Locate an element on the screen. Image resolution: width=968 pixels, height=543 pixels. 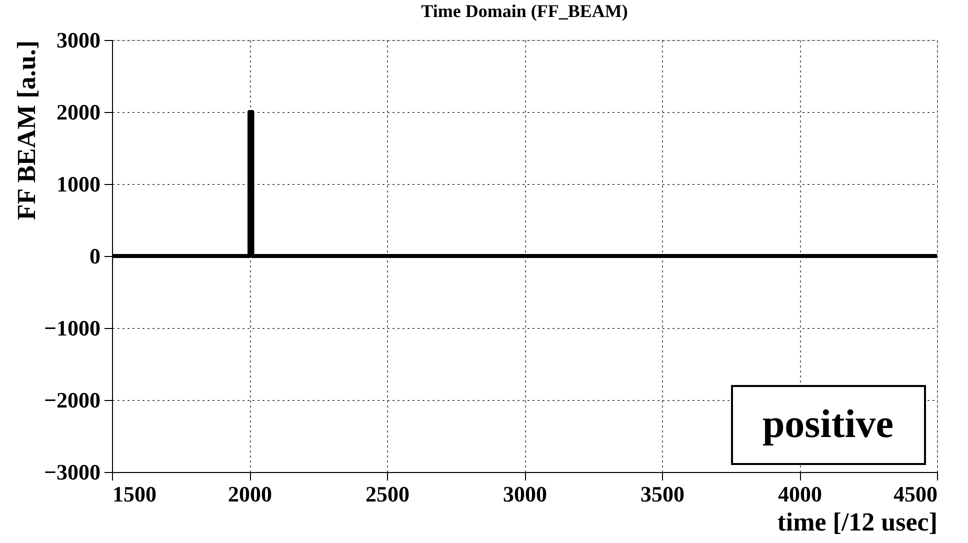
chart-title: Time Domain (FF_BEAM) is located at coordinates (524, 11).